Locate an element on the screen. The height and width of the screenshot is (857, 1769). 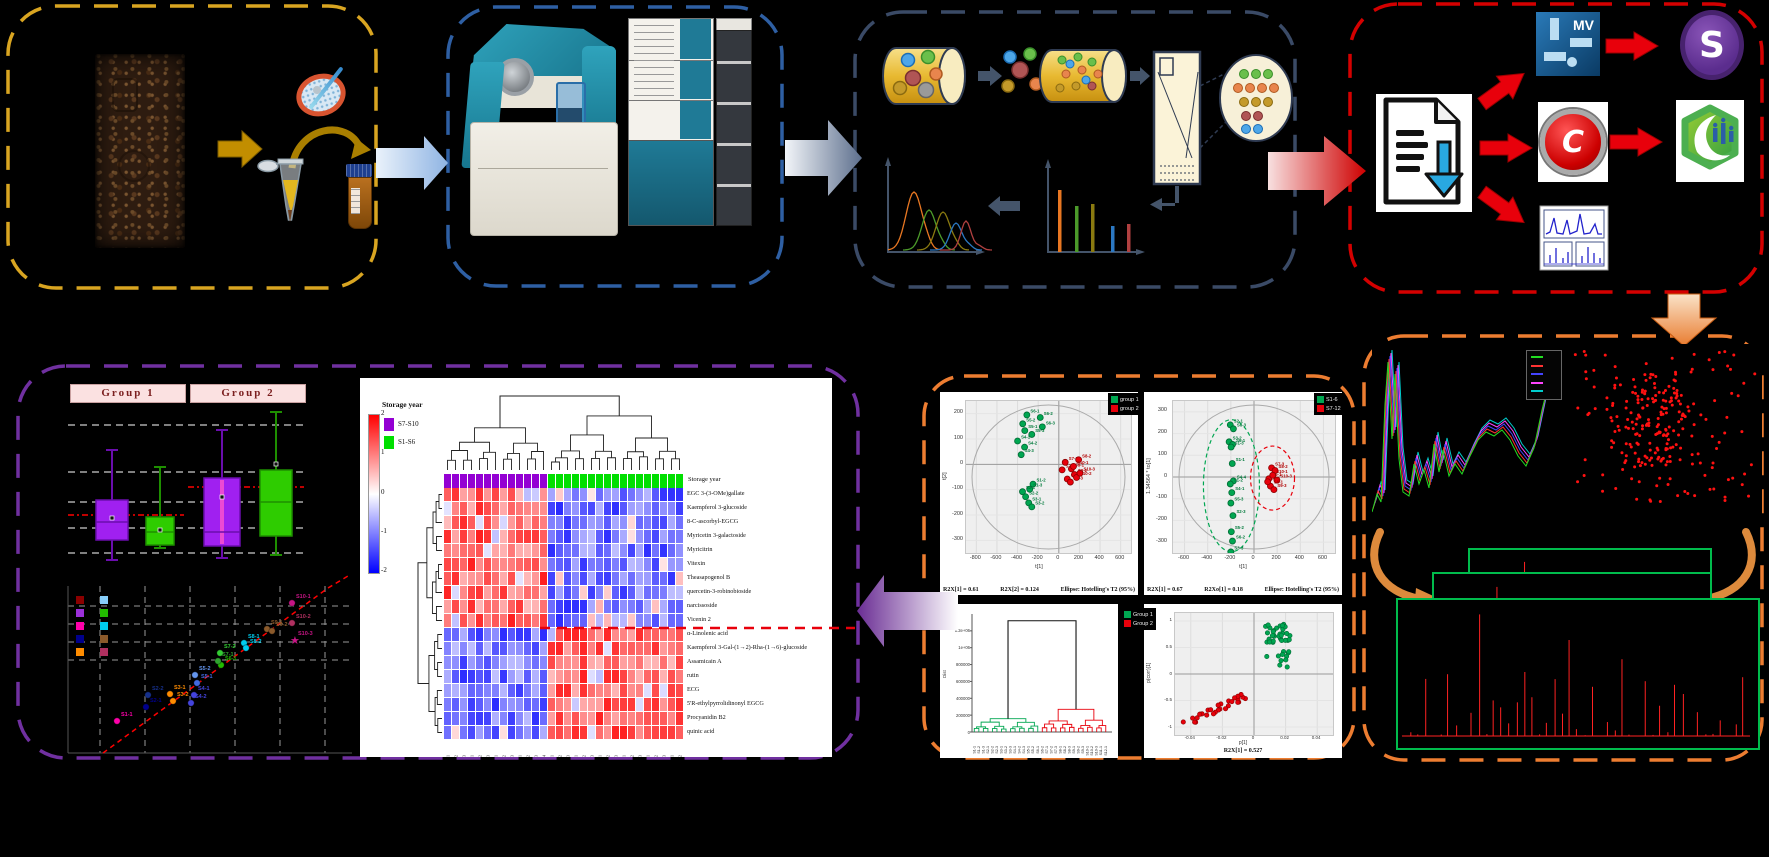
svg-text: S10-2 is located at coordinates (1092, 751).